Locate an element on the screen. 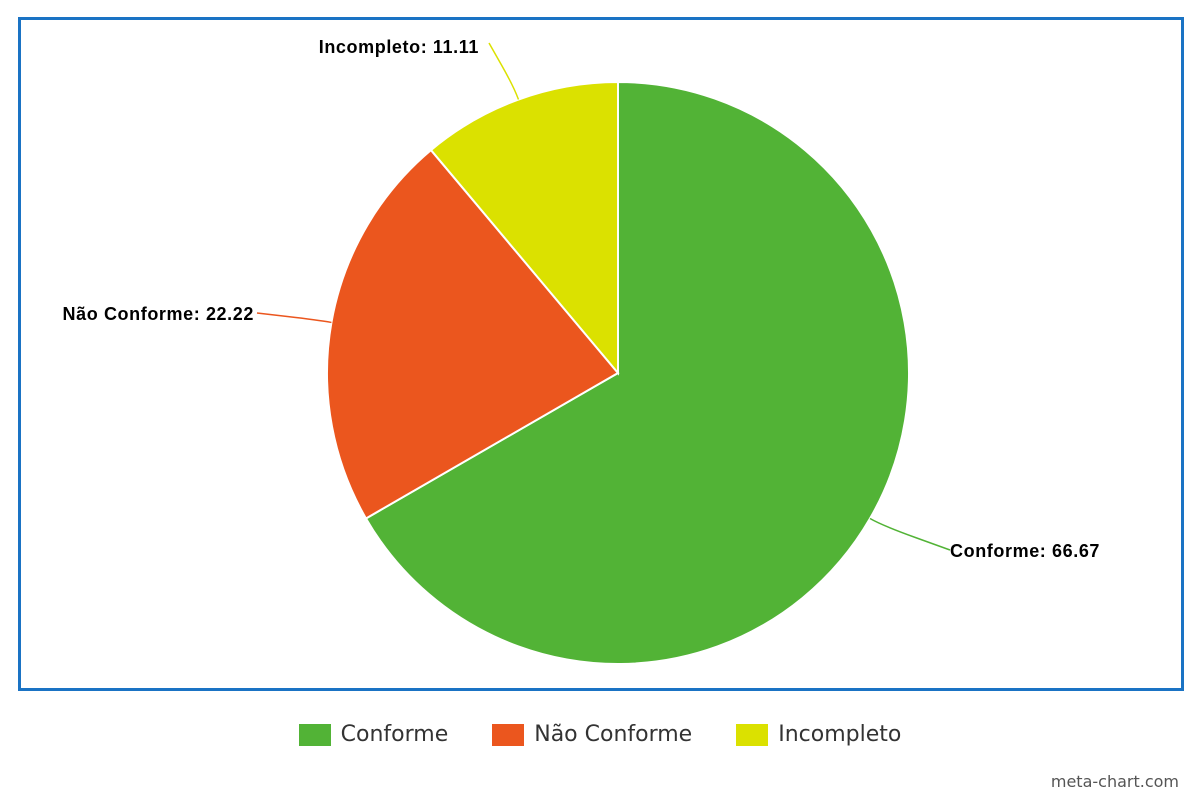 This screenshot has width=1200, height=800. slice-label-incompleto: Incompleto: 11.11 is located at coordinates (399, 47).